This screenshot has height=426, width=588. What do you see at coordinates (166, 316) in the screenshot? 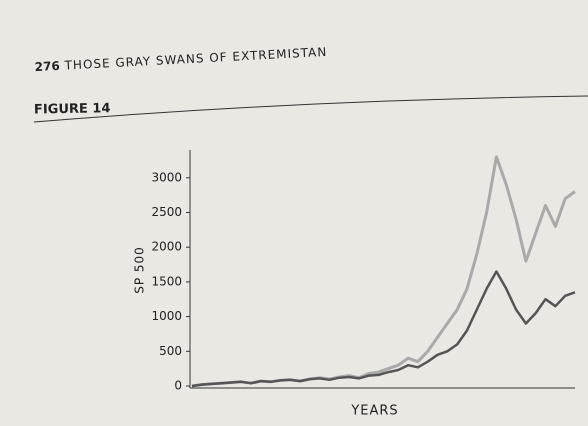
I see `y-tick-label: 1000` at bounding box center [166, 316].